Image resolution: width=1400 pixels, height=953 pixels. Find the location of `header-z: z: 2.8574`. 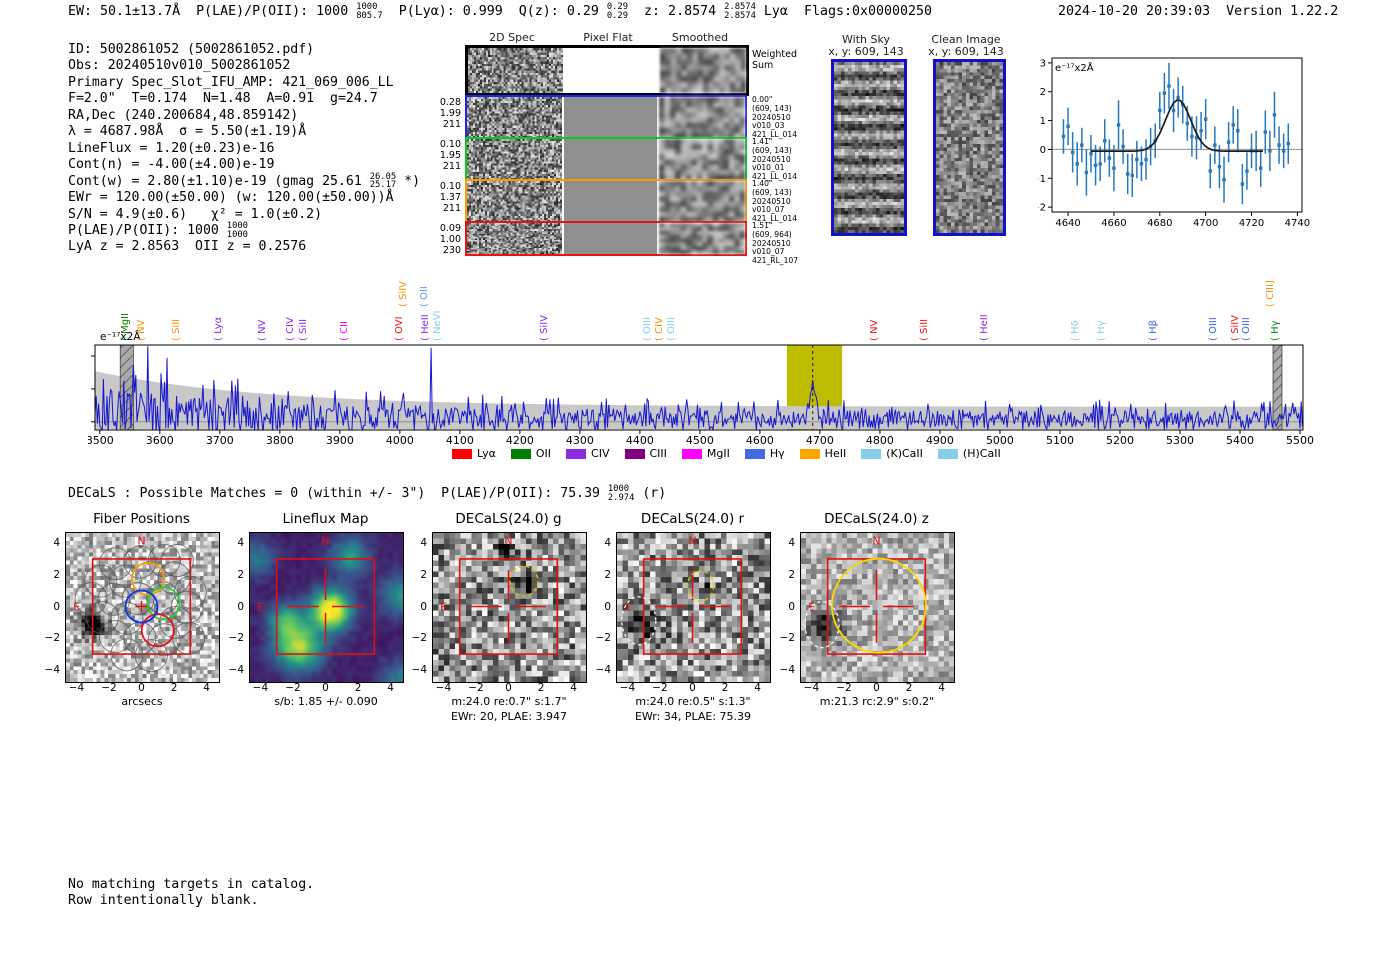

header-z: z: 2.8574 is located at coordinates (676, 11).